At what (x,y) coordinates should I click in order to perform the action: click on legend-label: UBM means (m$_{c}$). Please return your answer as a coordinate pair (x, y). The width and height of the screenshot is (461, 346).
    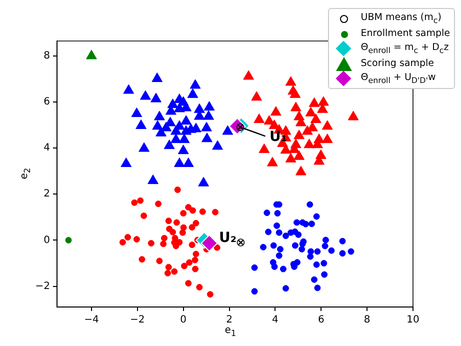
    Looking at the image, I should click on (401, 18).